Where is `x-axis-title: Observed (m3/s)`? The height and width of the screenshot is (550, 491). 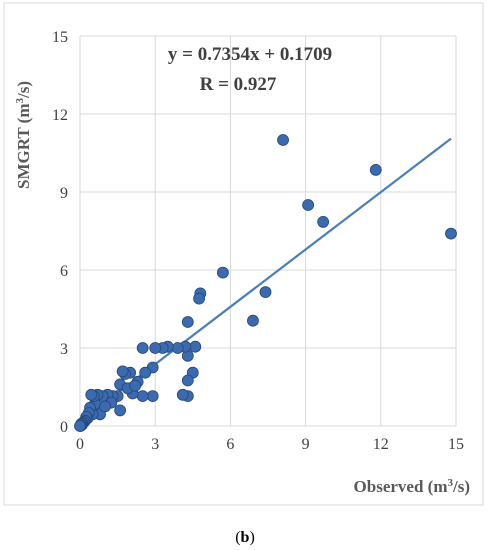 x-axis-title: Observed (m3/s) is located at coordinates (412, 486).